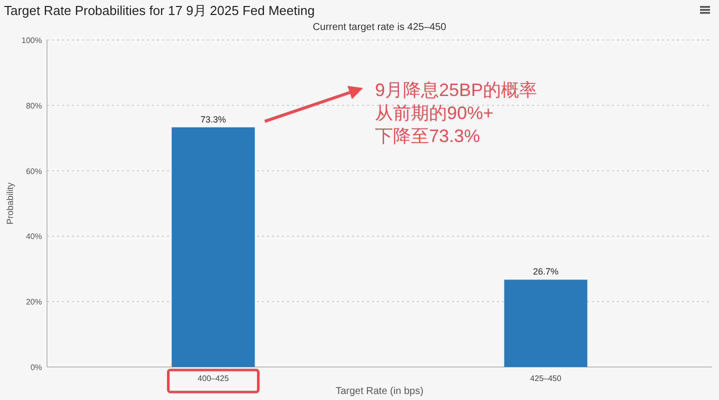  I want to click on x-tick-label: 400–425, so click(214, 378).